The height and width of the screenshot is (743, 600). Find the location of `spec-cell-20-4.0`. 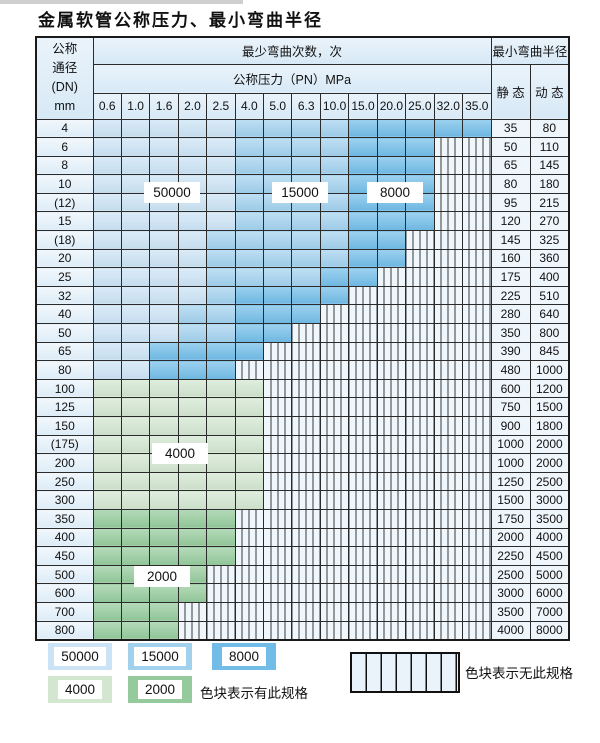

spec-cell-20-4.0 is located at coordinates (249, 258).